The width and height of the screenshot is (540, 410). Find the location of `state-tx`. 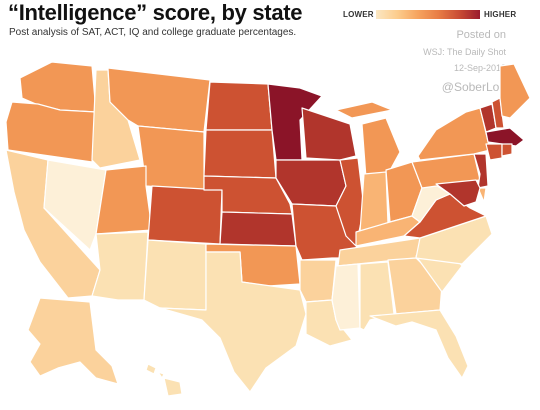

state-tx is located at coordinates (233, 322).